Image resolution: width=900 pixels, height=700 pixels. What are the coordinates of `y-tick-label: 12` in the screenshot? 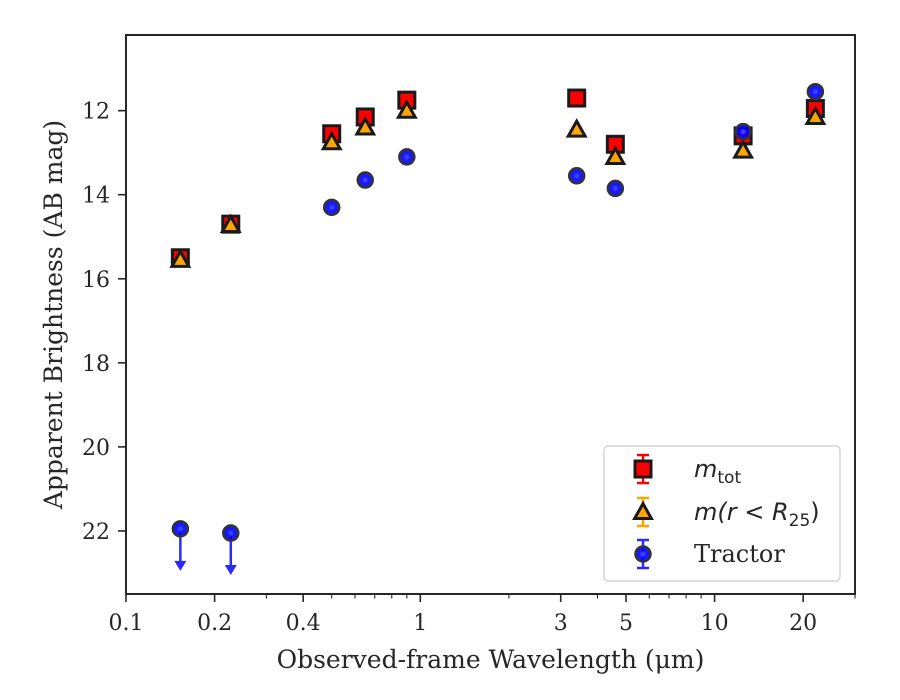 It's located at (96, 112).